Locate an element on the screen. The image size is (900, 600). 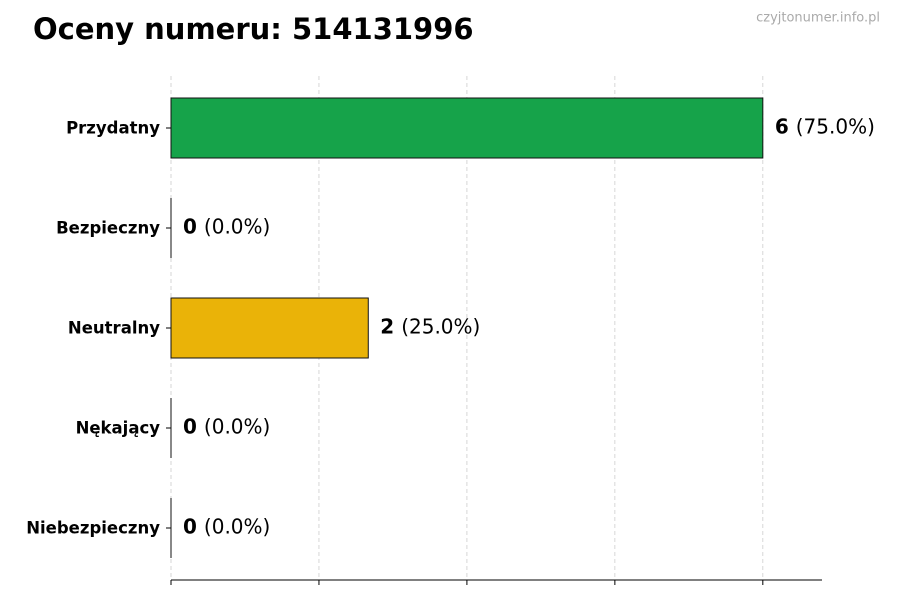
value-label: 6 is located at coordinates (782, 127).